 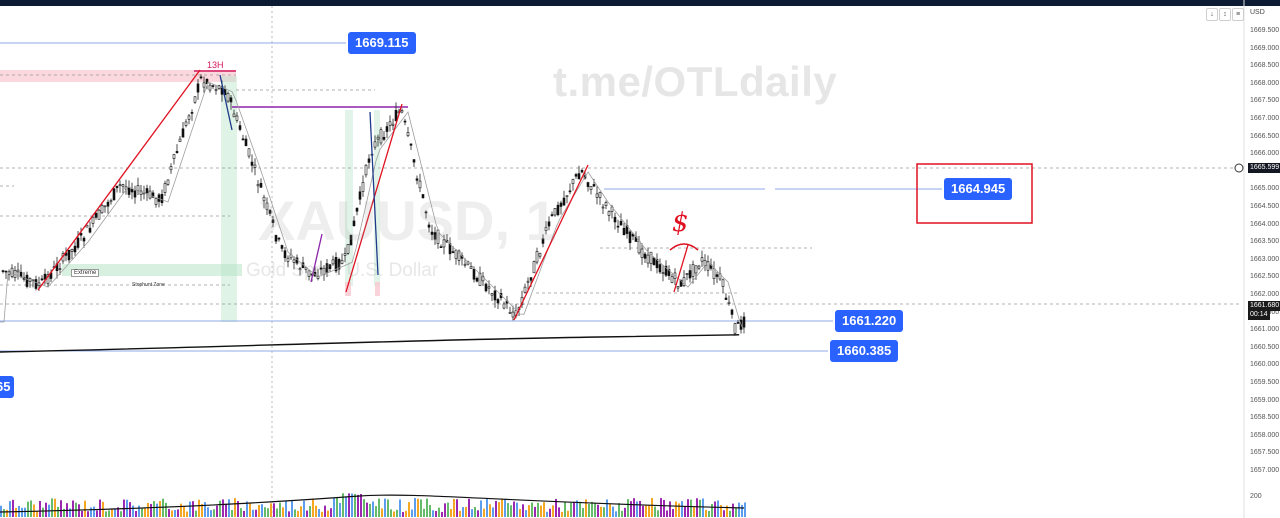 What do you see at coordinates (382, 43) in the screenshot?
I see `price-label-top: 1669.115` at bounding box center [382, 43].